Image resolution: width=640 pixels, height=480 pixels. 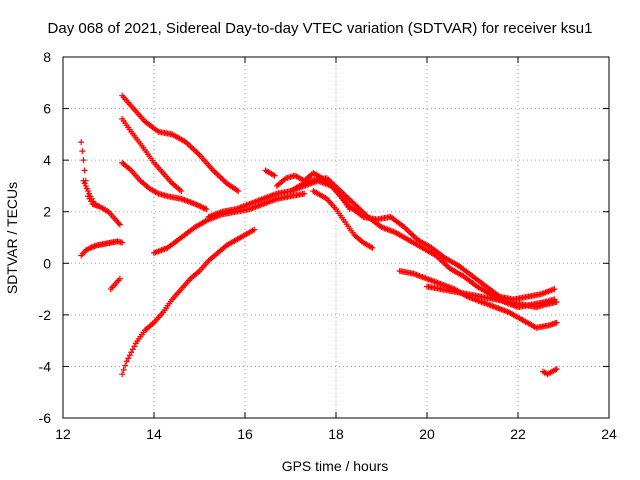 I want to click on y-tick-label: 6, so click(x=47, y=109).